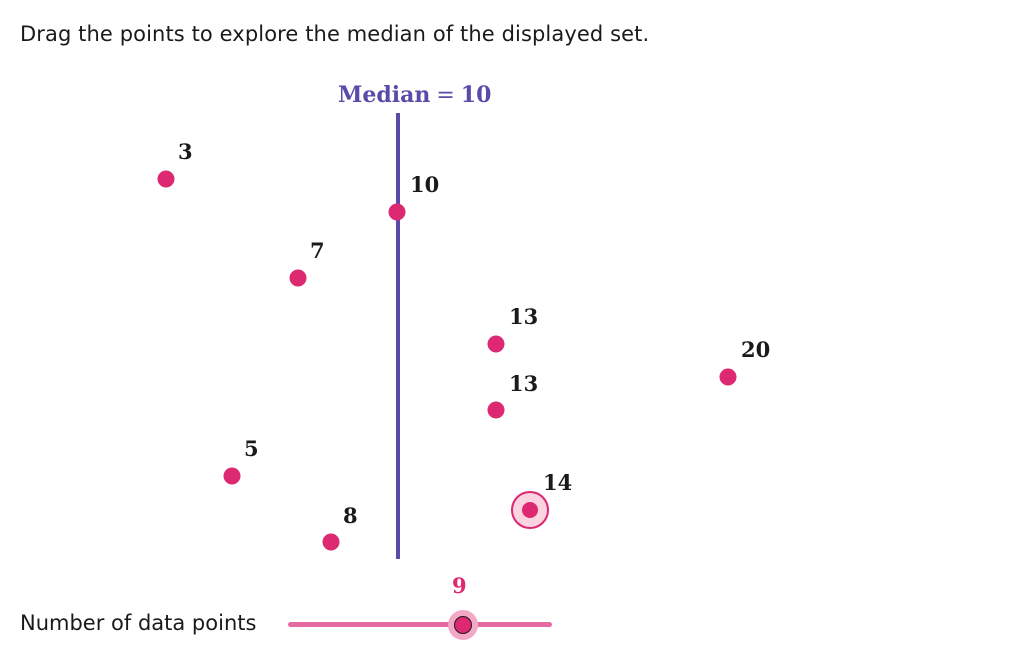 This screenshot has height=645, width=1032. What do you see at coordinates (398, 336) in the screenshot?
I see `median-line` at bounding box center [398, 336].